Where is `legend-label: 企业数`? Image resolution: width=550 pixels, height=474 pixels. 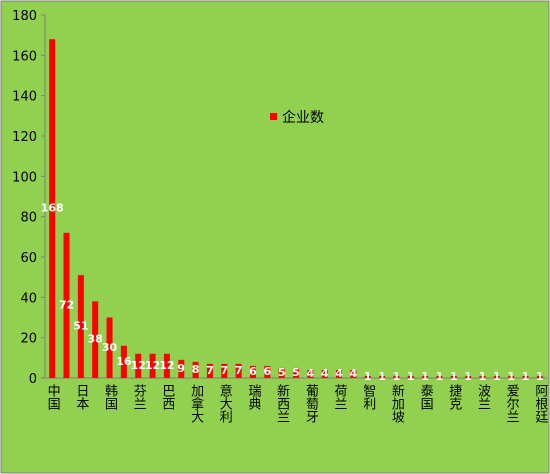
legend-label: 企业数 is located at coordinates (303, 117).